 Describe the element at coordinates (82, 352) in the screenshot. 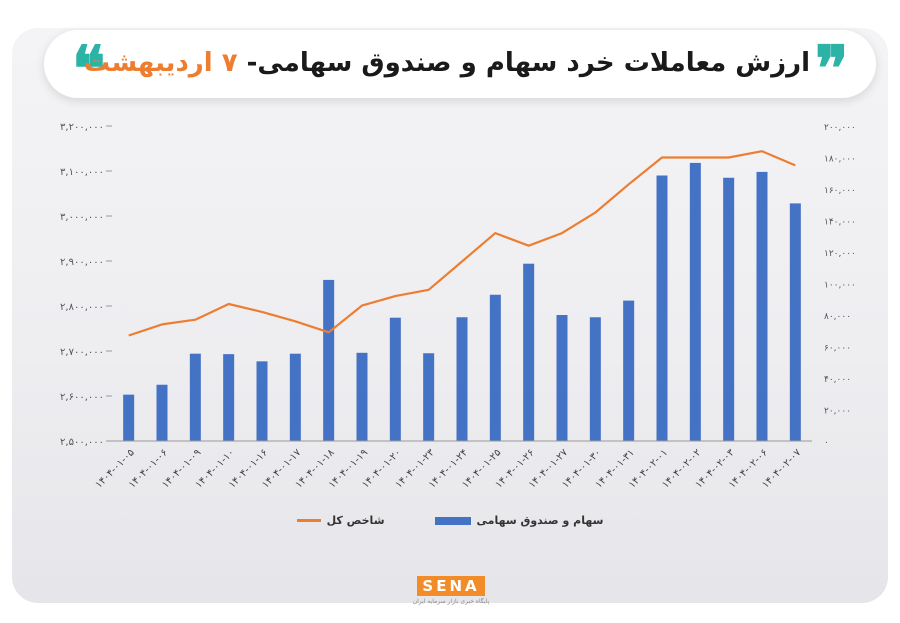

I see `y-left-tick-label: ۲,۷۰۰,۰۰۰` at that location.